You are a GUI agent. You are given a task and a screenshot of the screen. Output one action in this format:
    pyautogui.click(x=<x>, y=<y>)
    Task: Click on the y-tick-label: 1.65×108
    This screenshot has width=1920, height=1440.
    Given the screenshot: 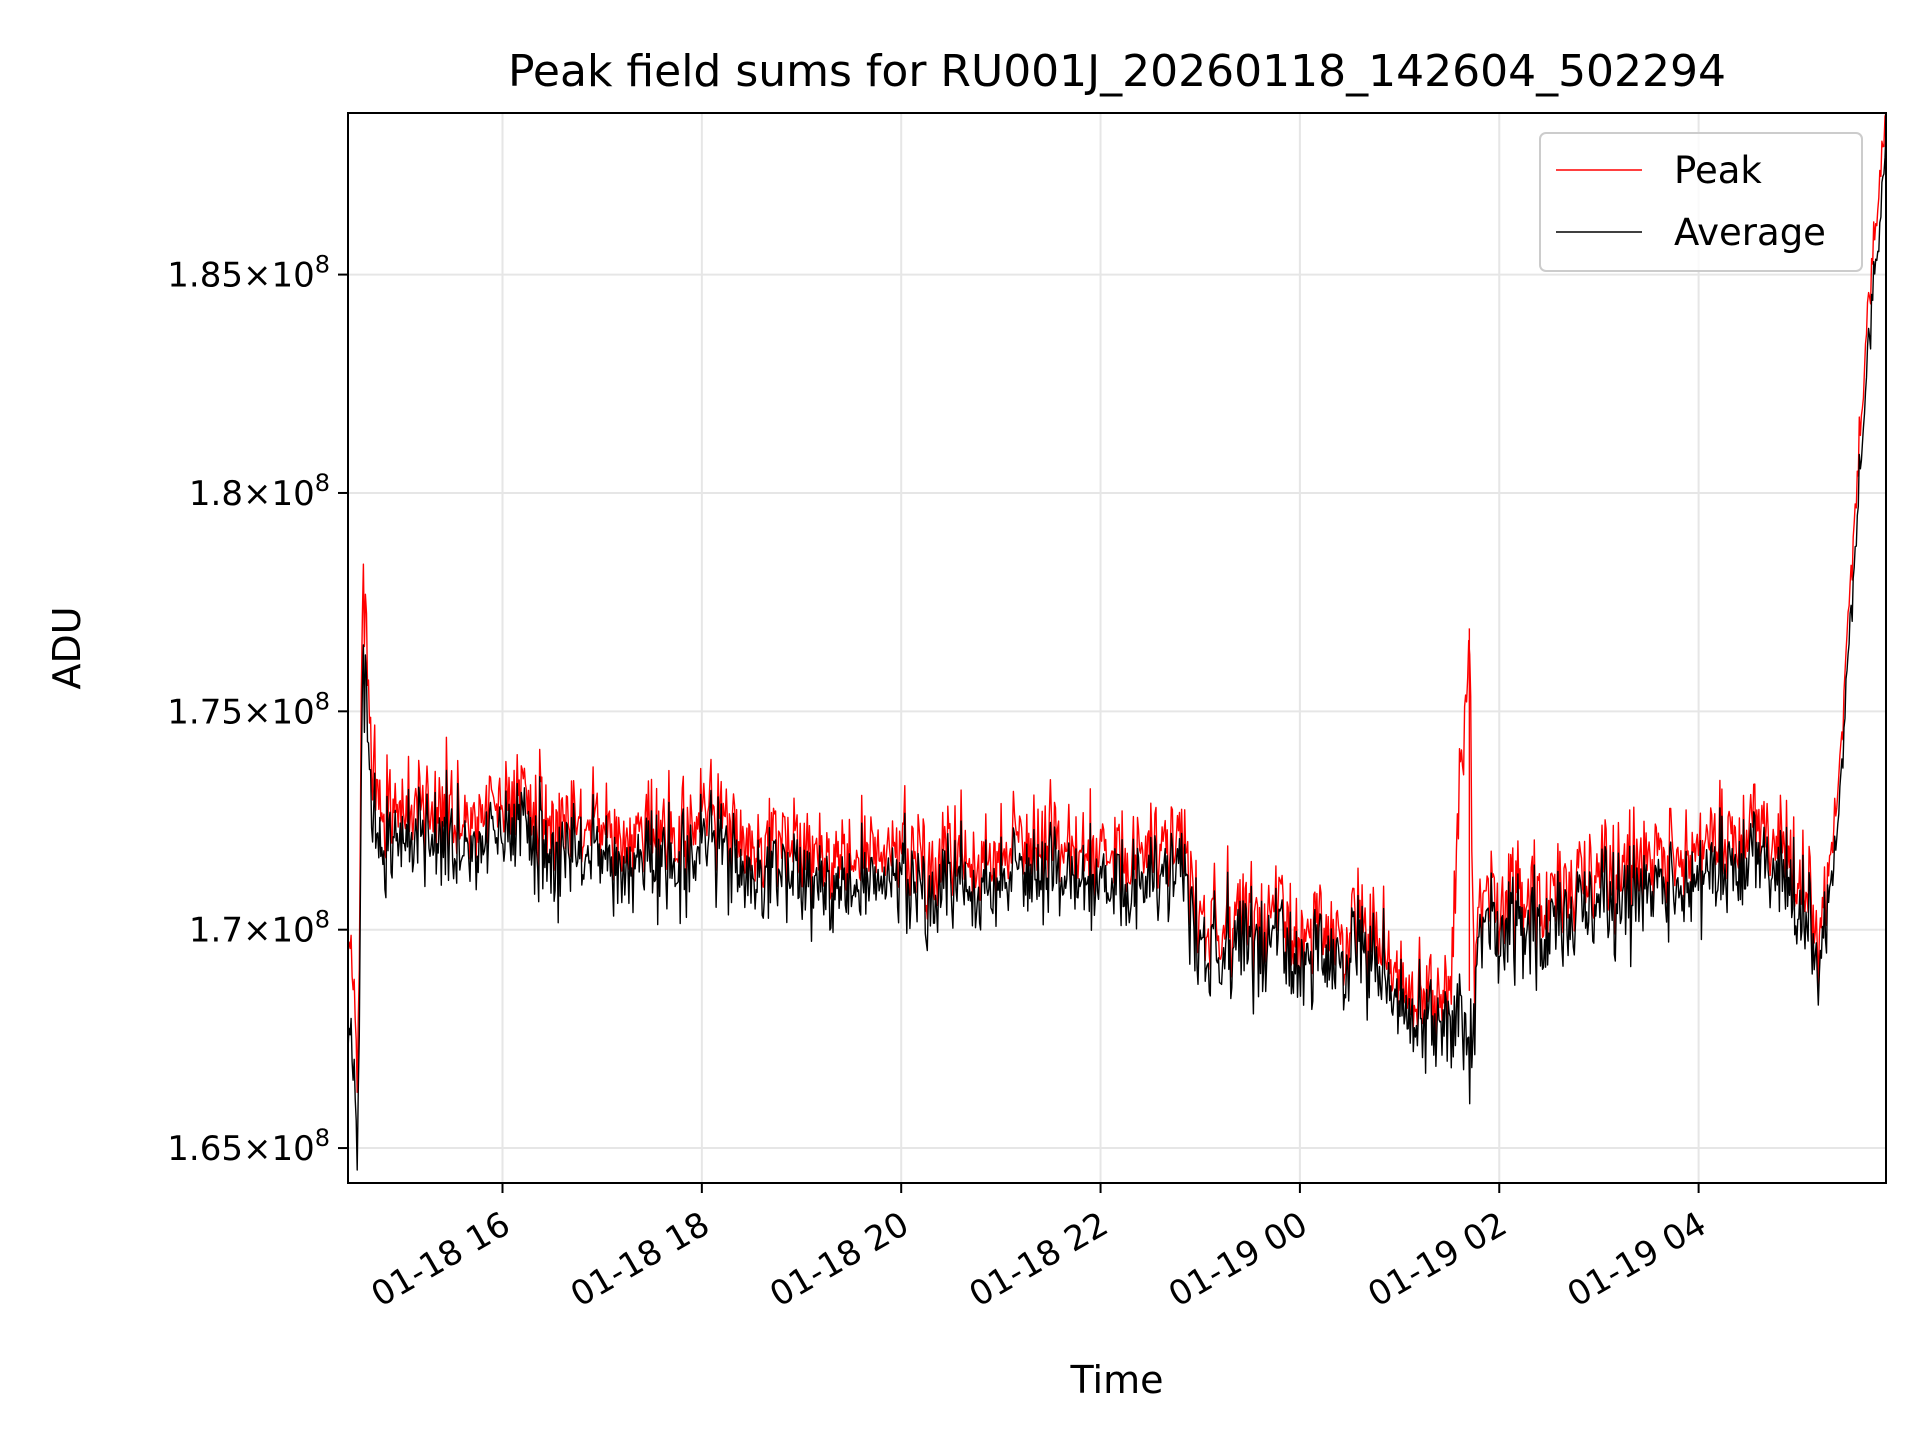 What is the action you would take?
    pyautogui.click(x=248, y=1146)
    